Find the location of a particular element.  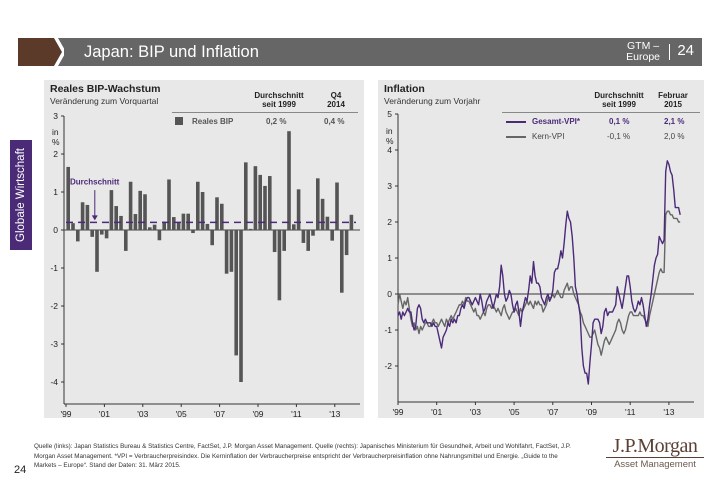

legend-item-reales-bip: Reales BIP 0,2 % 0,4 % is located at coordinates (204, 122).